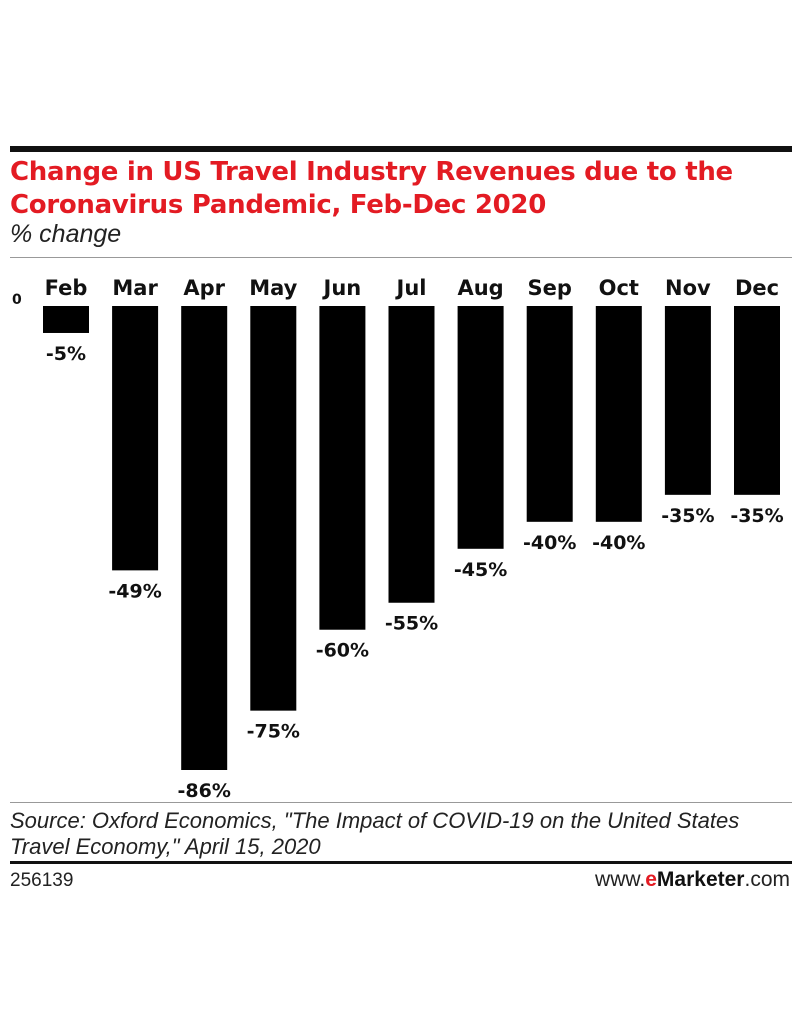 Image resolution: width=800 pixels, height=1036 pixels. I want to click on bar-apr, so click(204, 538).